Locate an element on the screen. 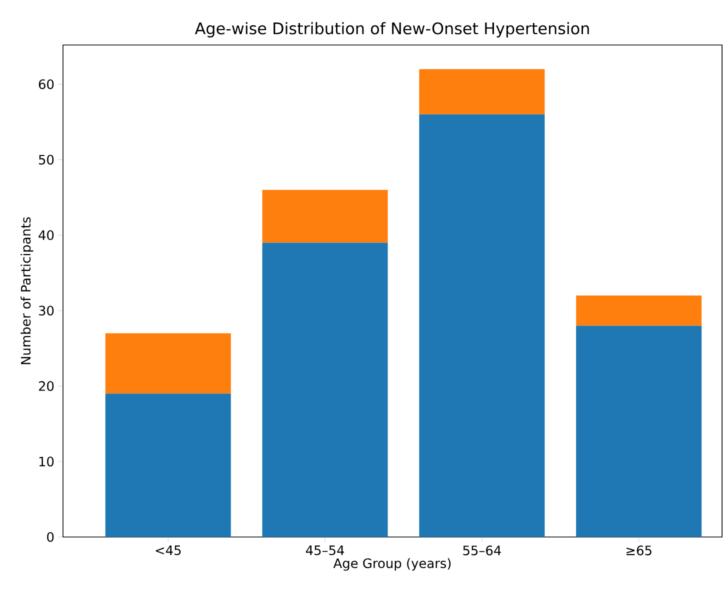 This screenshot has width=723, height=592. y-tick-label: 20 is located at coordinates (46, 386).